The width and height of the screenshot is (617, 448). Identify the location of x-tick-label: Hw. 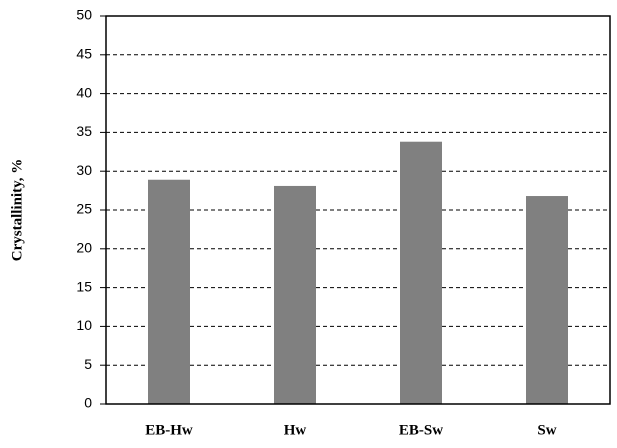
(295, 430).